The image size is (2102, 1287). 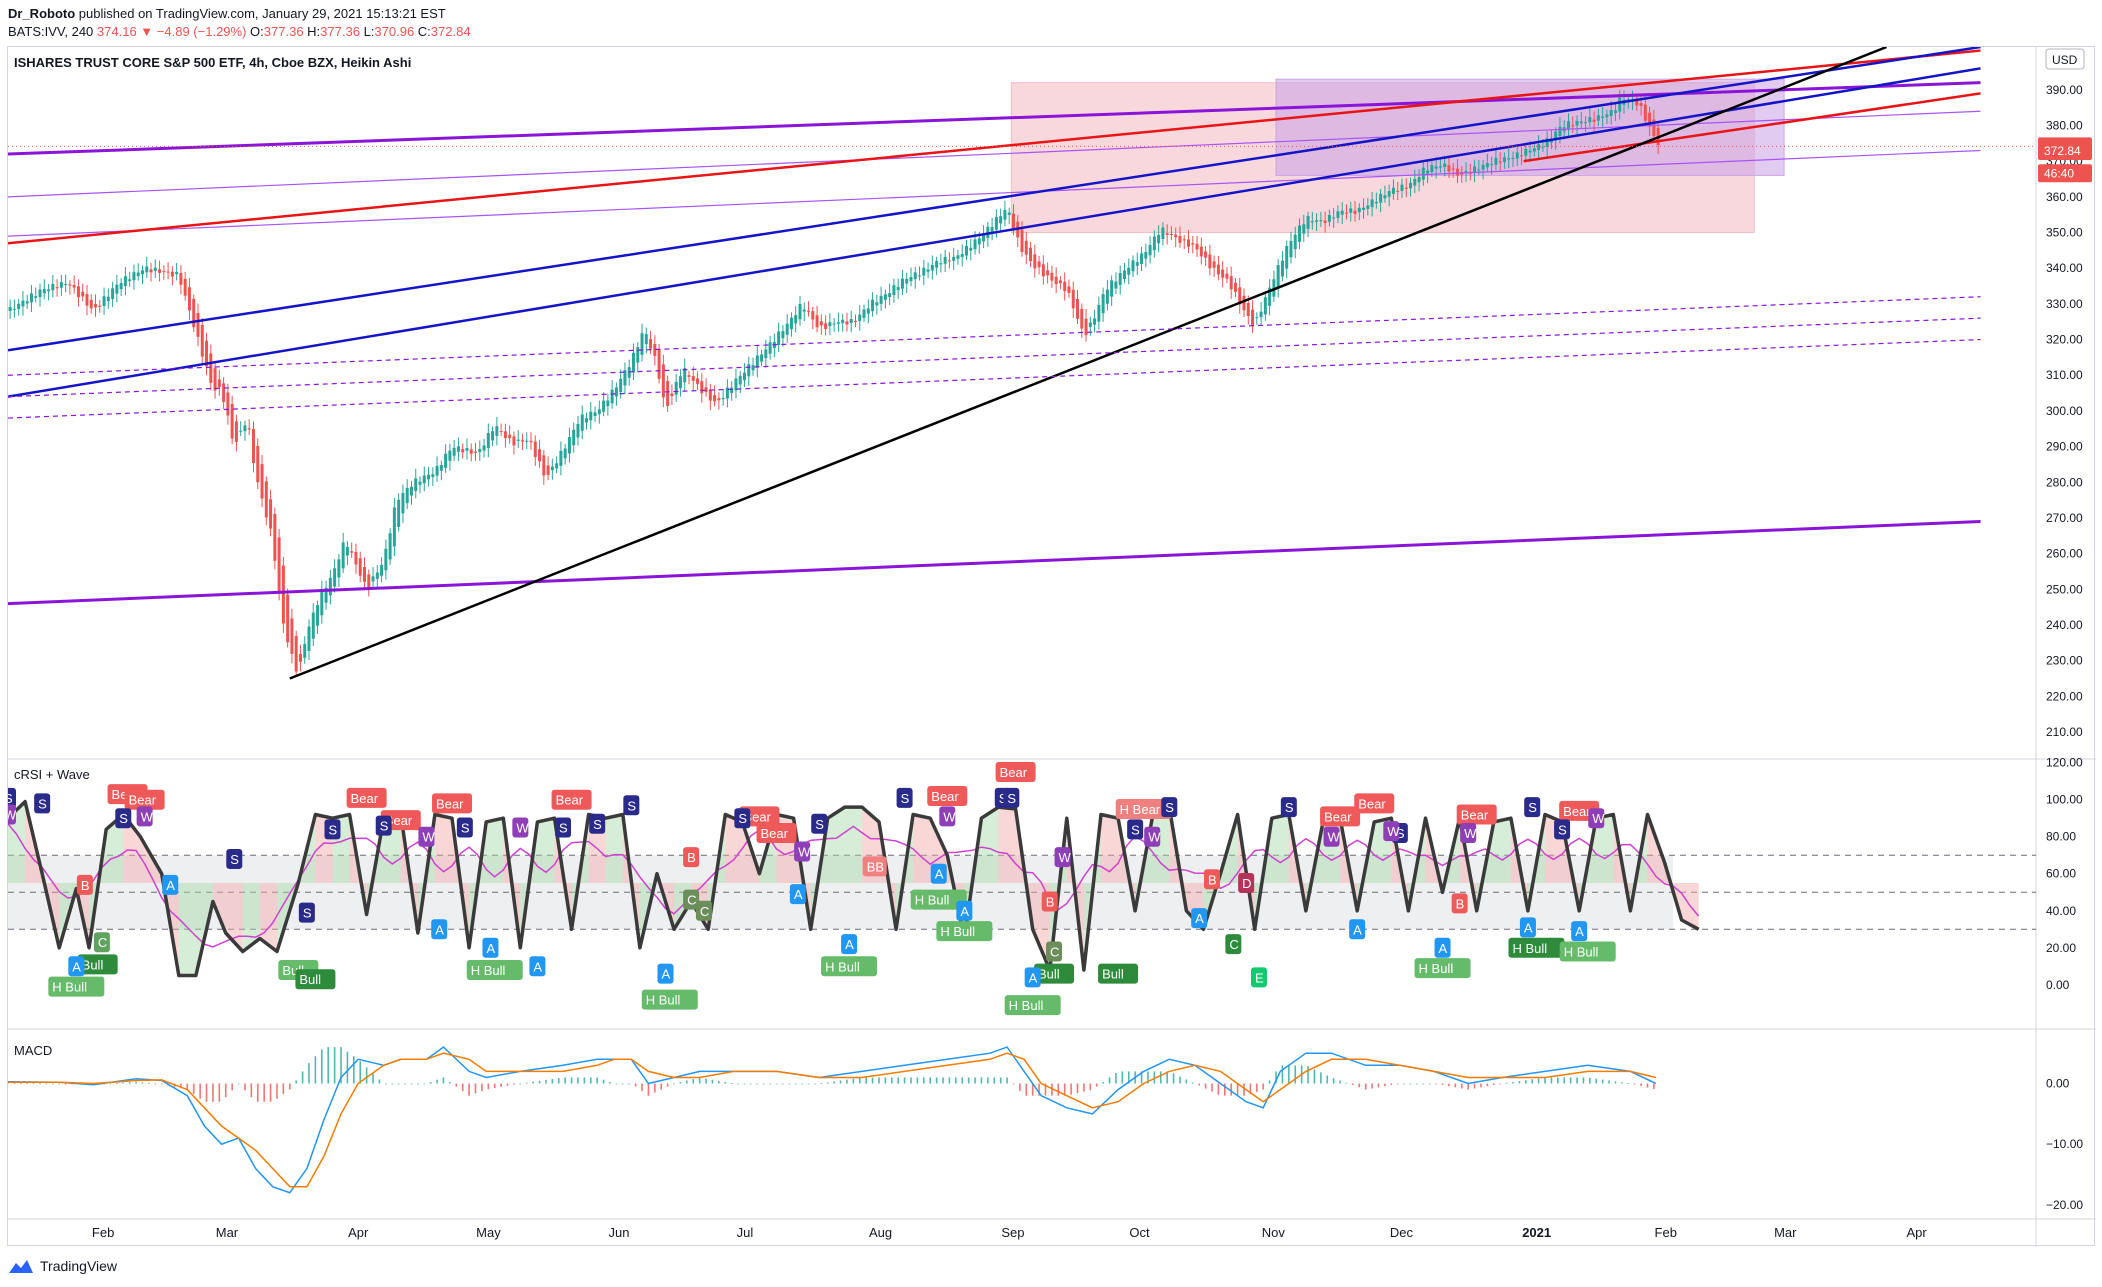 What do you see at coordinates (1274, 1232) in the screenshot?
I see `time-axis-tick: Nov` at bounding box center [1274, 1232].